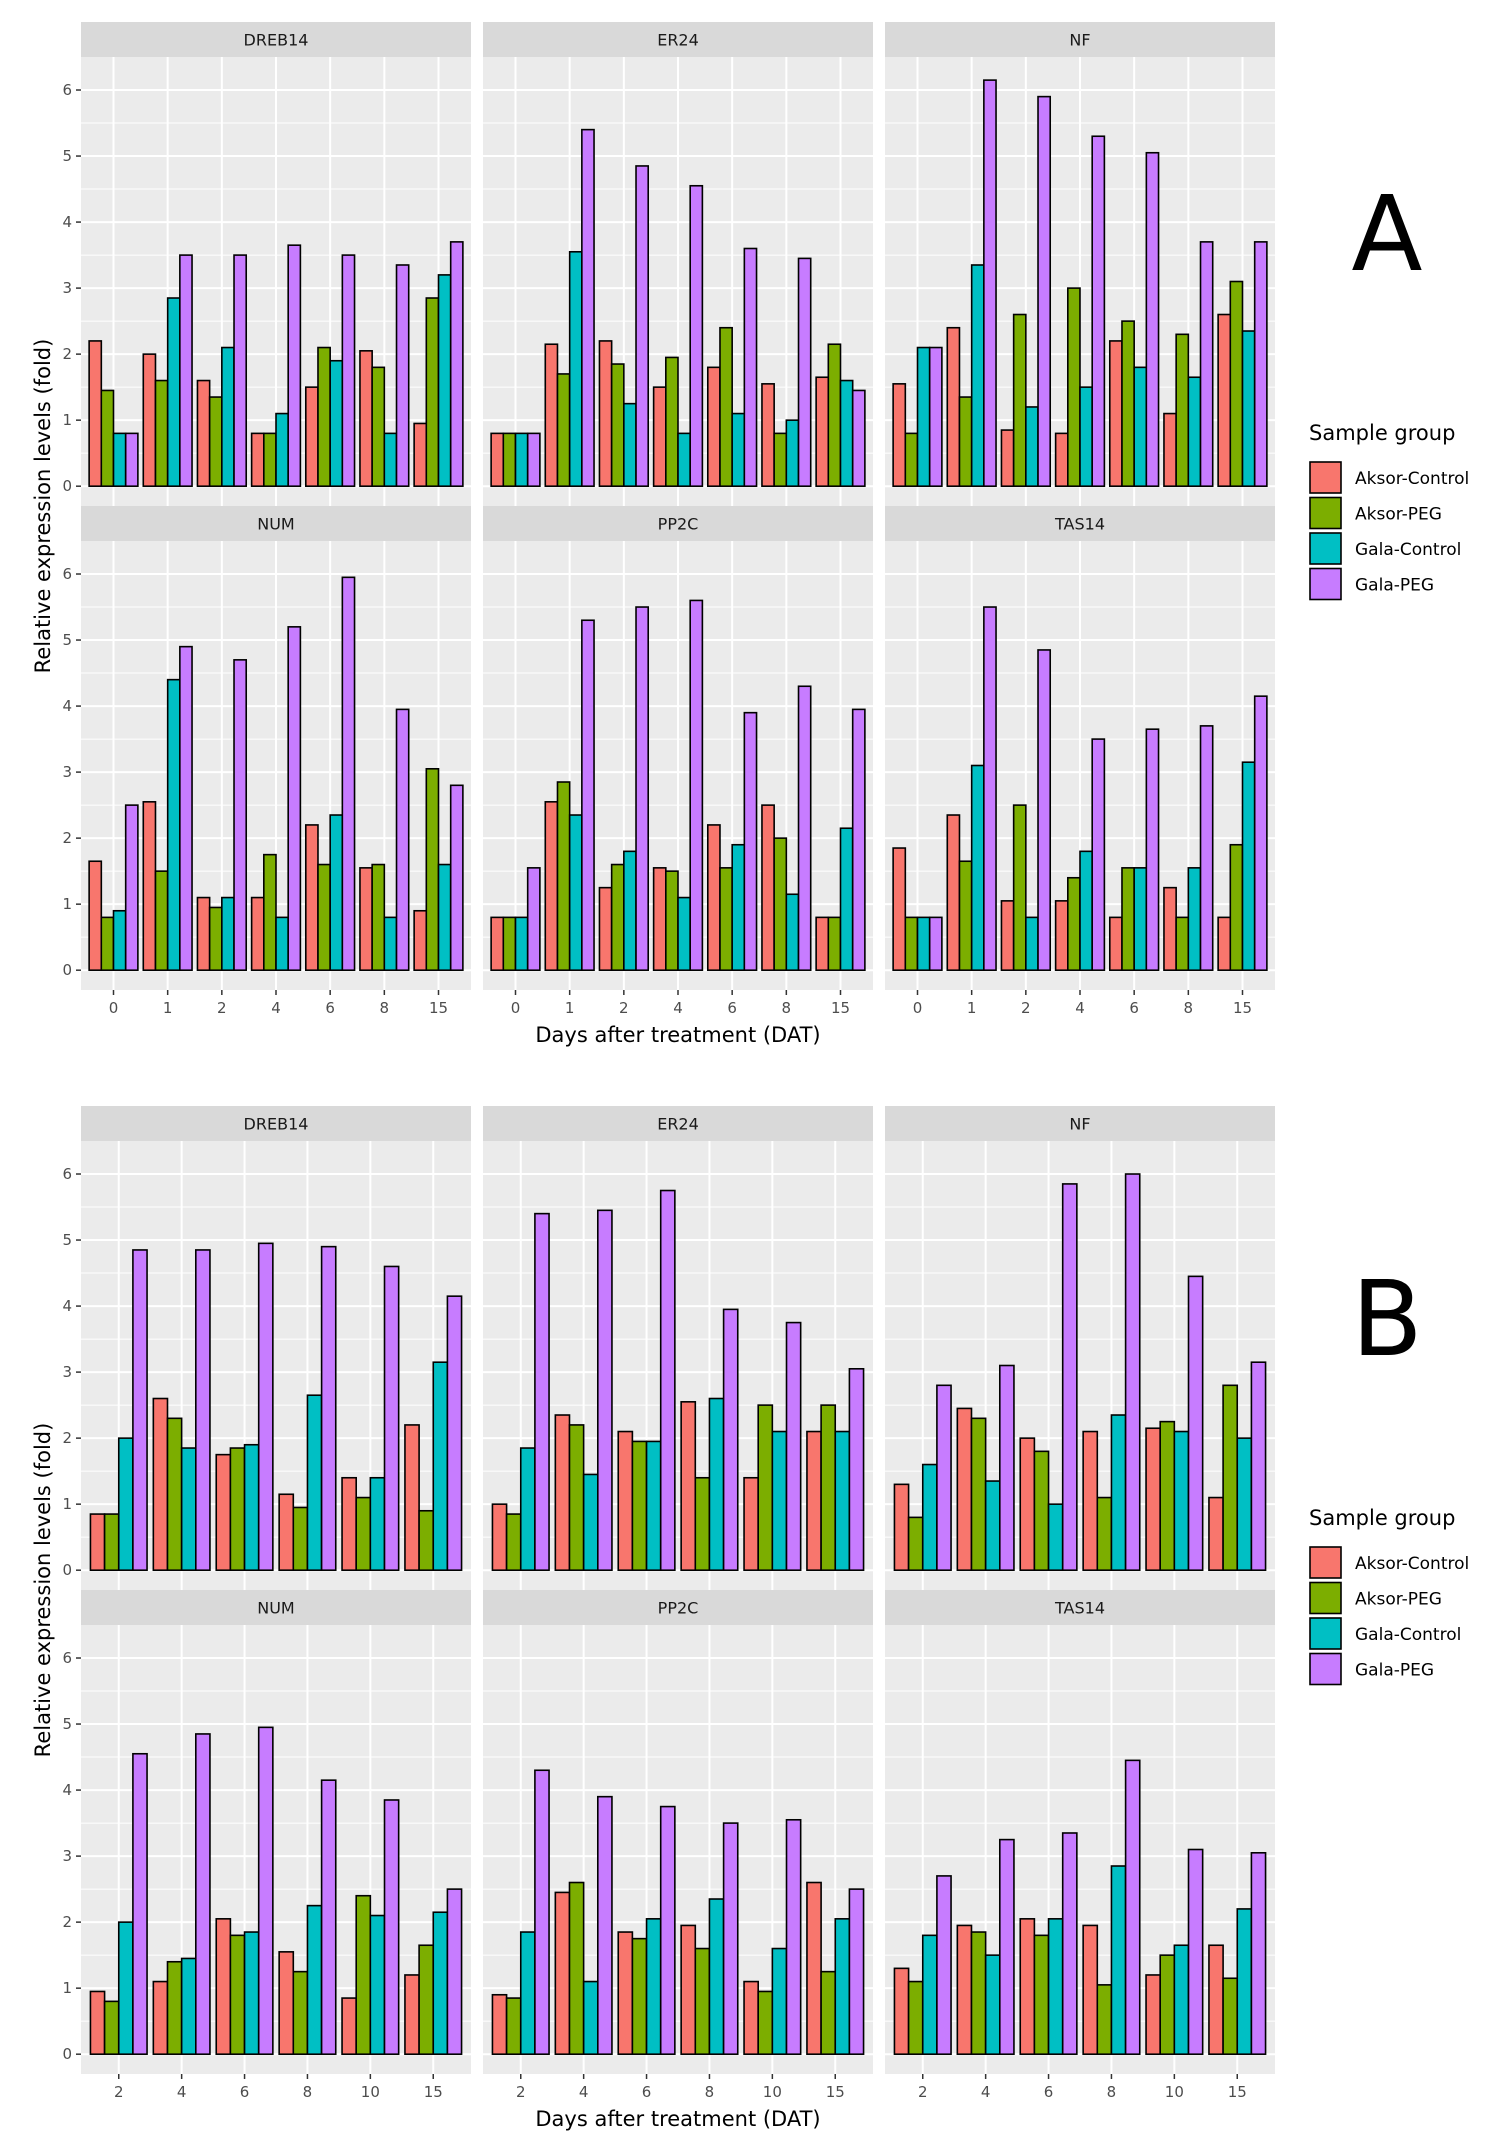  Describe the element at coordinates (710, 2092) in the screenshot. I see `x-tick-label: 8` at that location.